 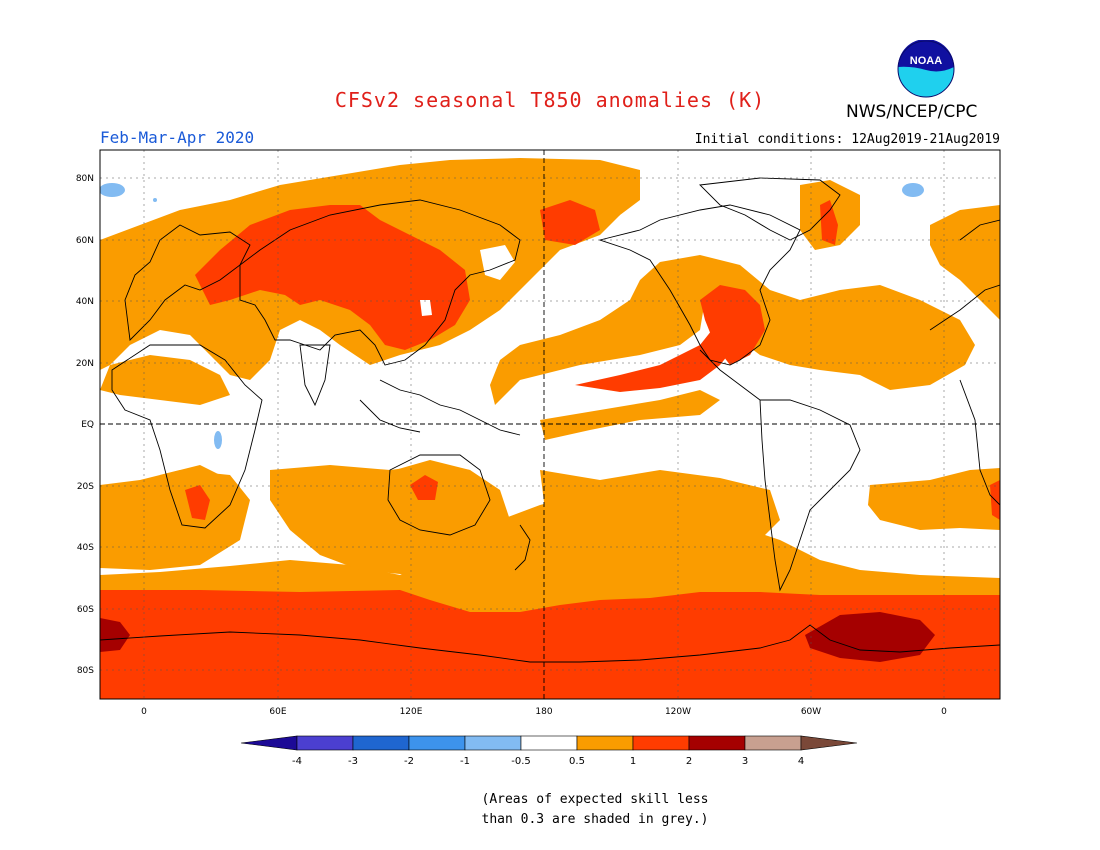 I want to click on lat-label: 60S, so click(x=85, y=610).